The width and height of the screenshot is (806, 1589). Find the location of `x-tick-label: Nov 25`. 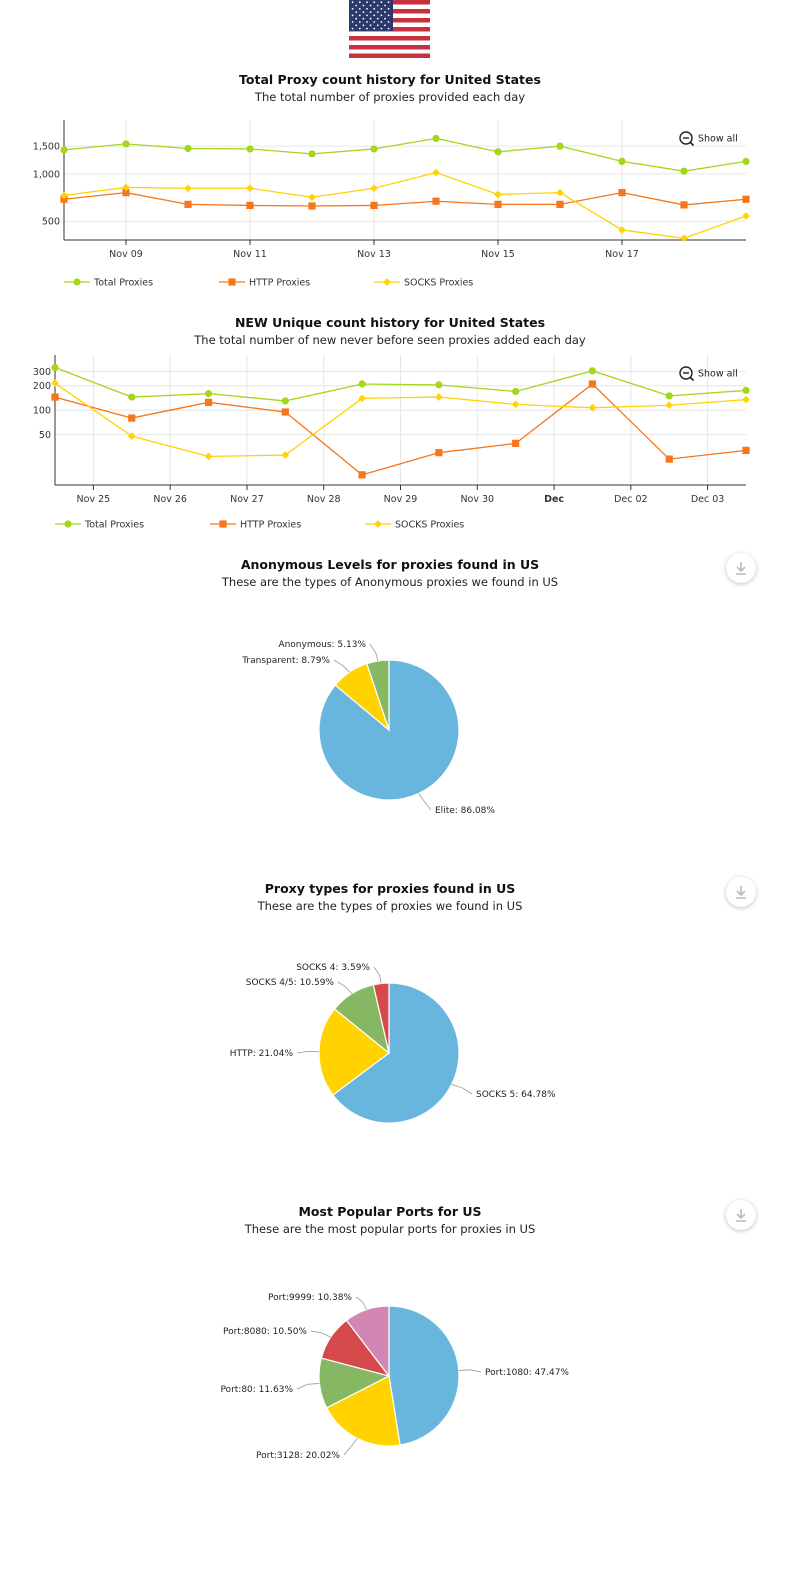

x-tick-label: Nov 25 is located at coordinates (94, 499).